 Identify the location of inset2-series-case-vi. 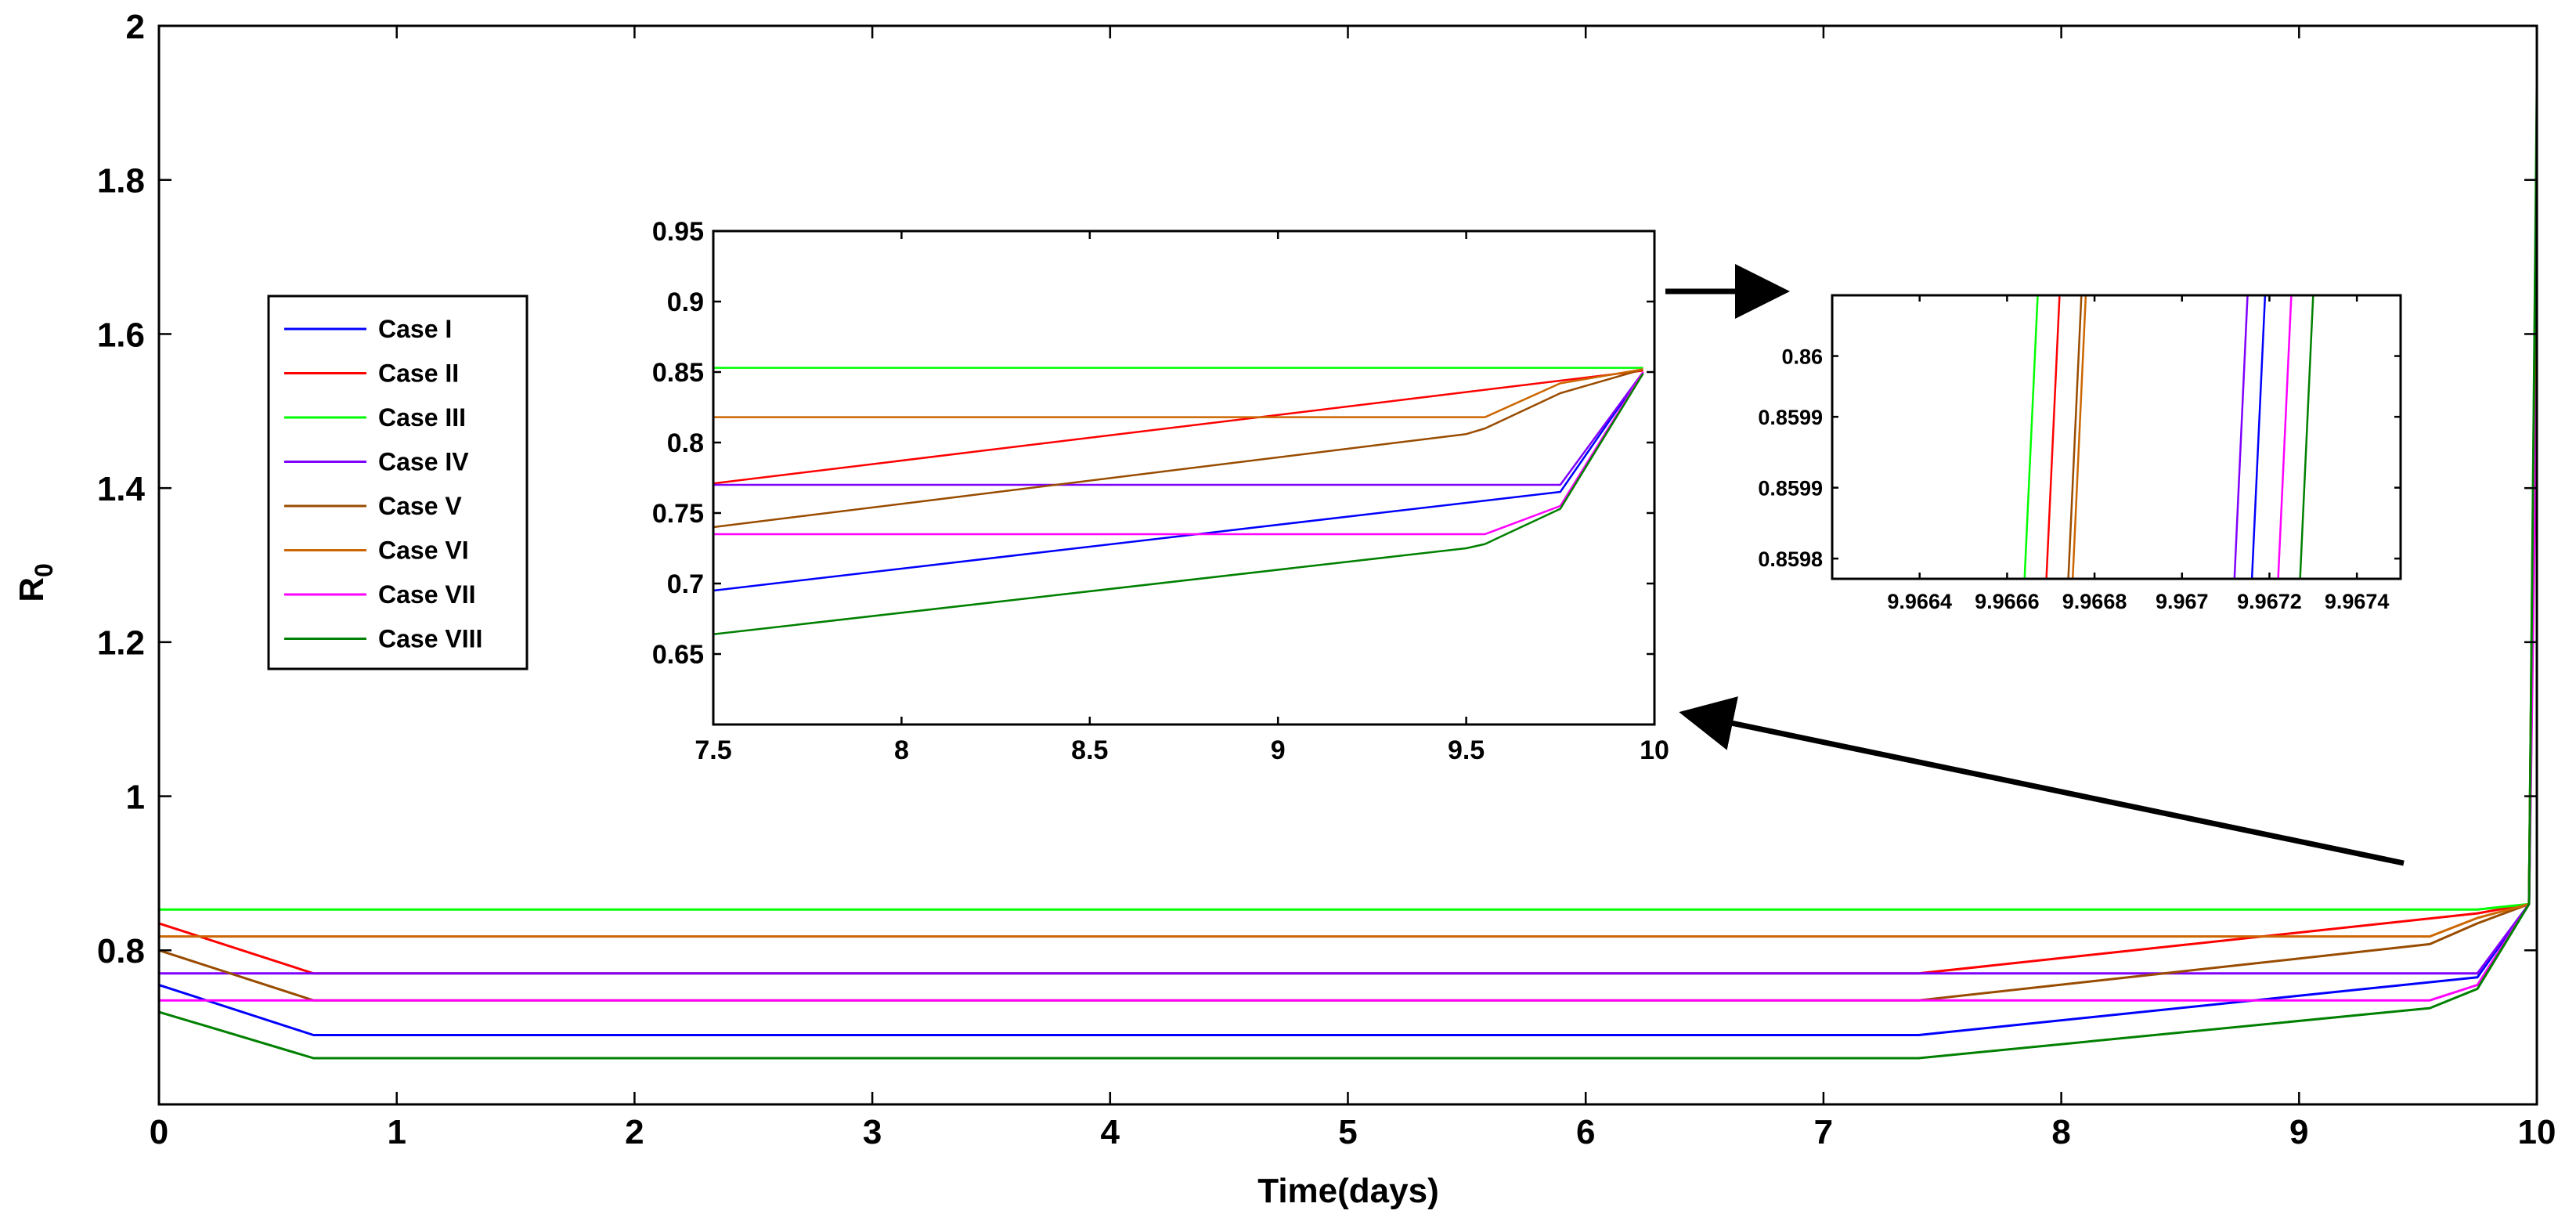
(2079, 437).